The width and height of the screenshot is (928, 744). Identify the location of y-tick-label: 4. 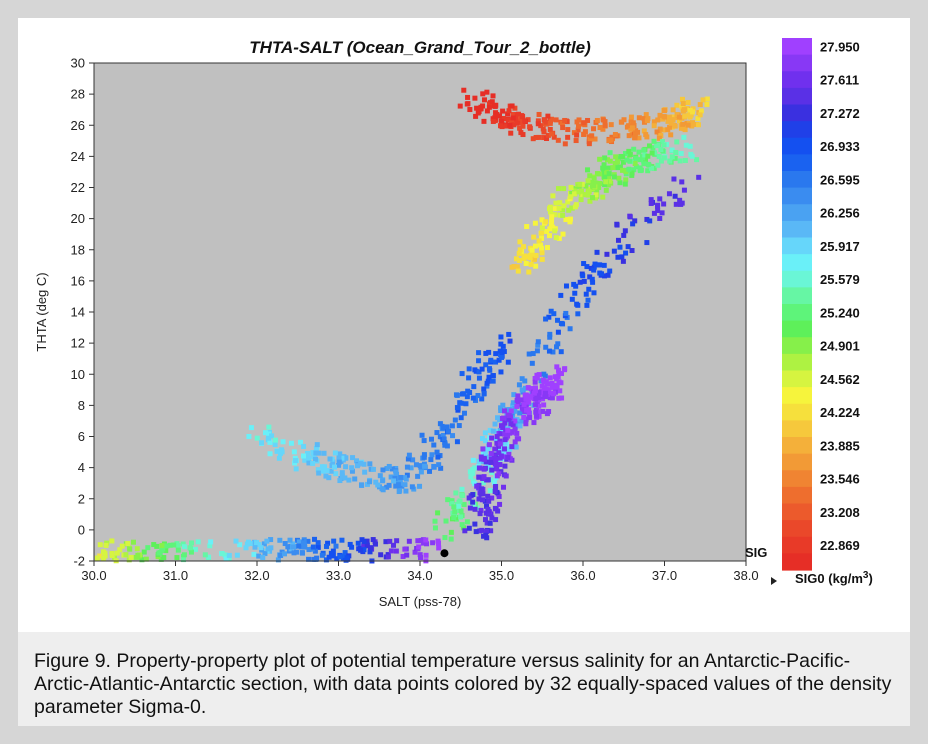
(81, 467).